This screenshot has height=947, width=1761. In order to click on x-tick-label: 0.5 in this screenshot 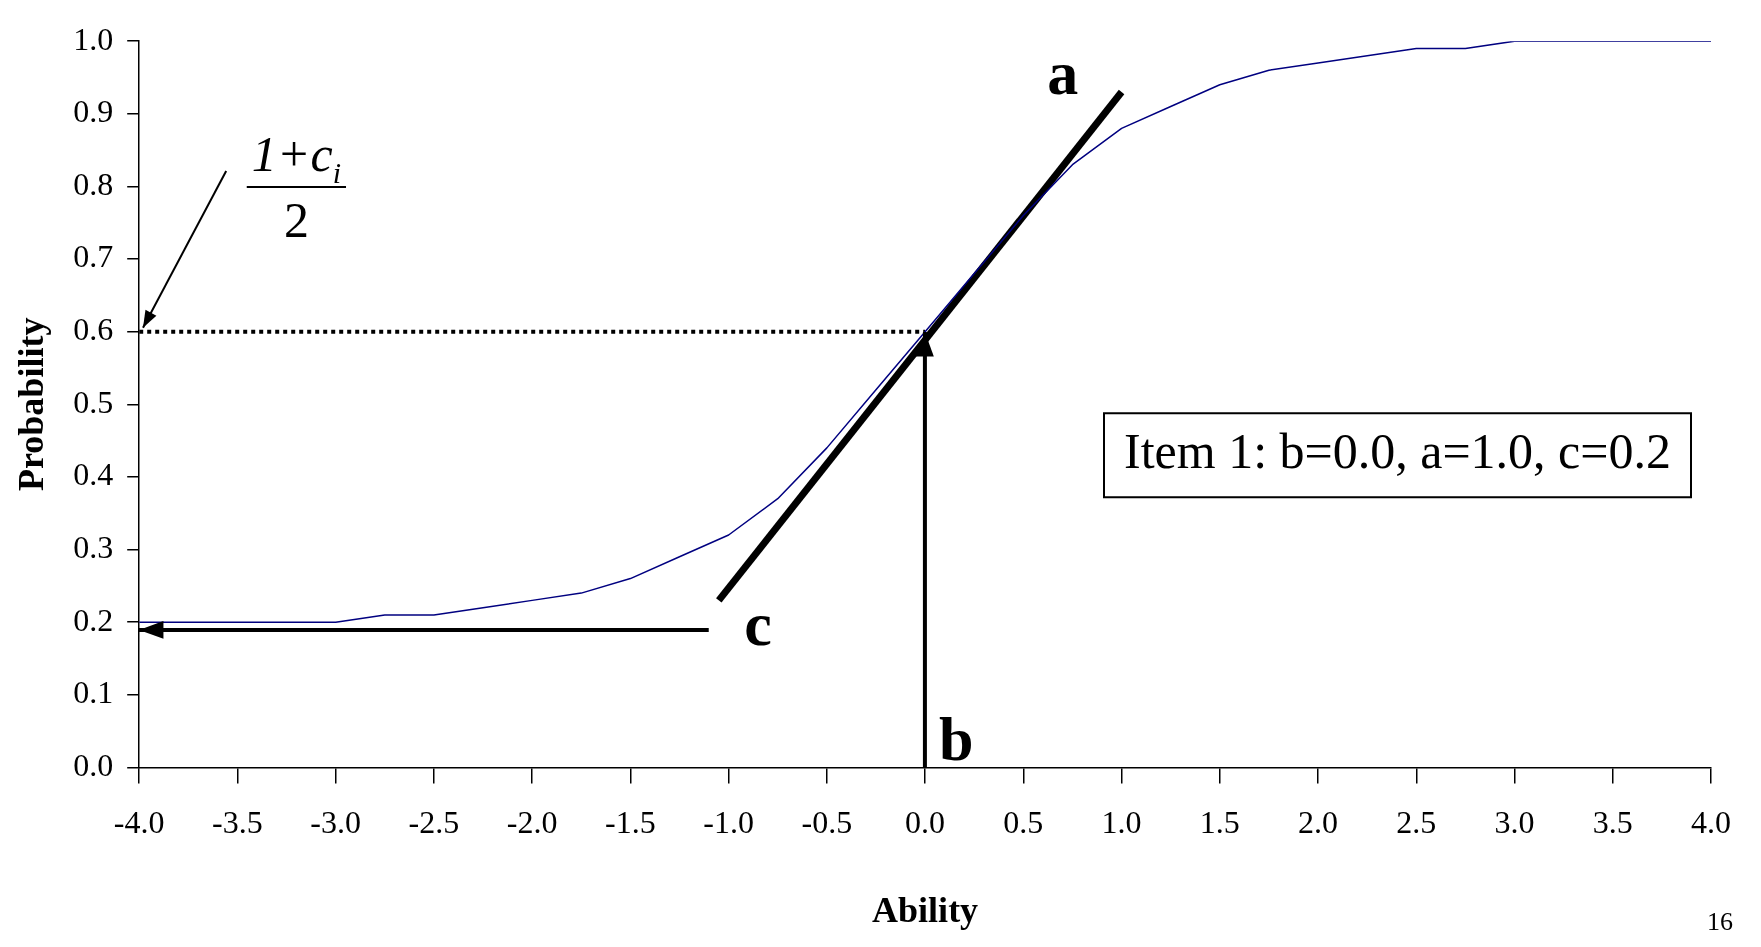, I will do `click(1023, 822)`.